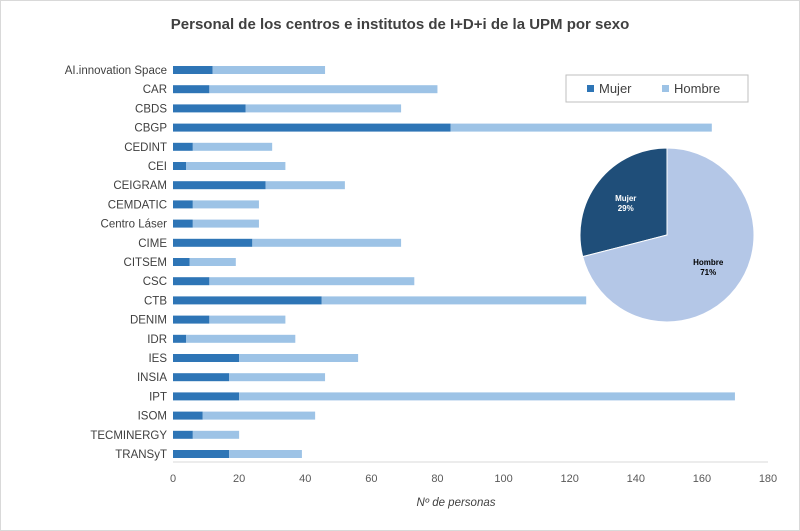 This screenshot has height=531, width=800. I want to click on pie-slice-mujer, so click(623, 202).